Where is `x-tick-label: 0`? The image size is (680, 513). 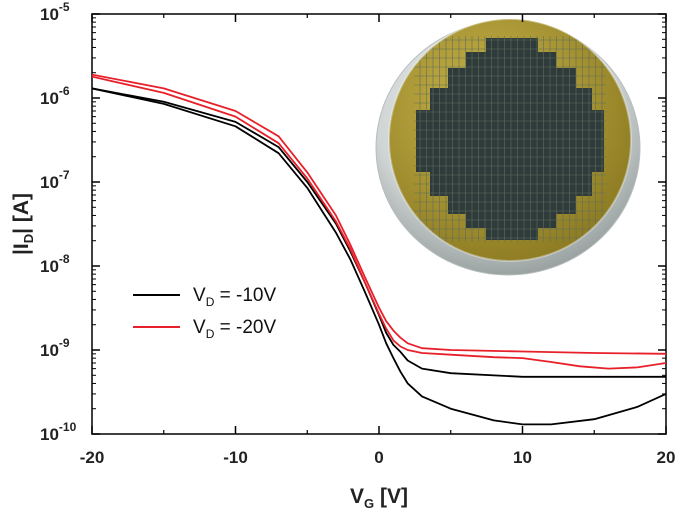
x-tick-label: 0 is located at coordinates (378, 457).